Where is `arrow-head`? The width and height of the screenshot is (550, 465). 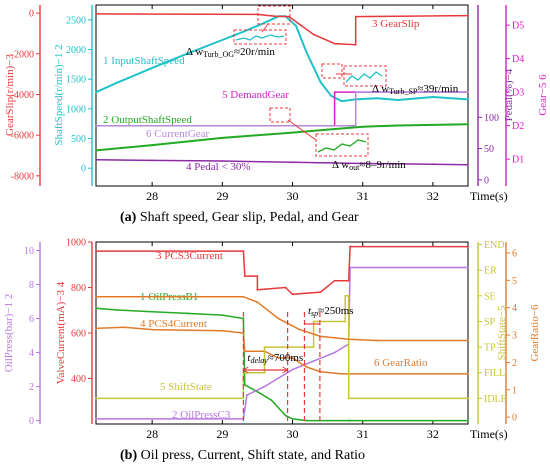 arrow-head is located at coordinates (245, 370).